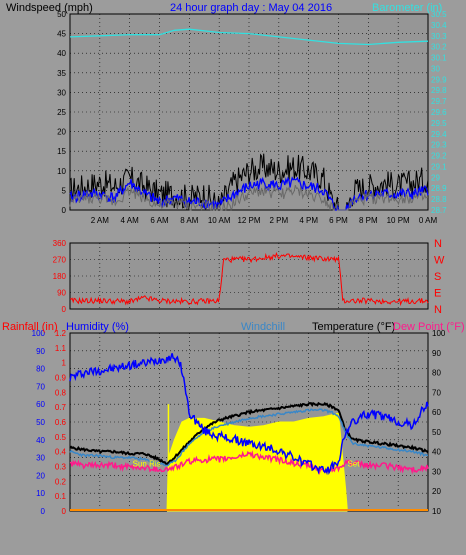 Image resolution: width=466 pixels, height=555 pixels. What do you see at coordinates (439, 58) in the screenshot?
I see `barometer-y-tick-label: 30.1` at bounding box center [439, 58].